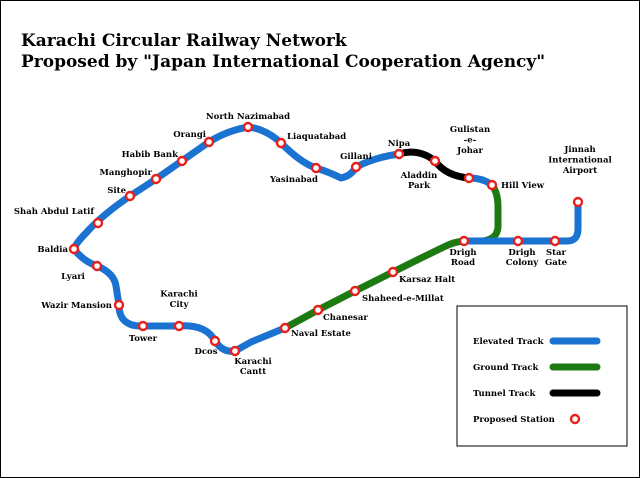  Describe the element at coordinates (555, 241) in the screenshot. I see `station-star-gate` at that location.